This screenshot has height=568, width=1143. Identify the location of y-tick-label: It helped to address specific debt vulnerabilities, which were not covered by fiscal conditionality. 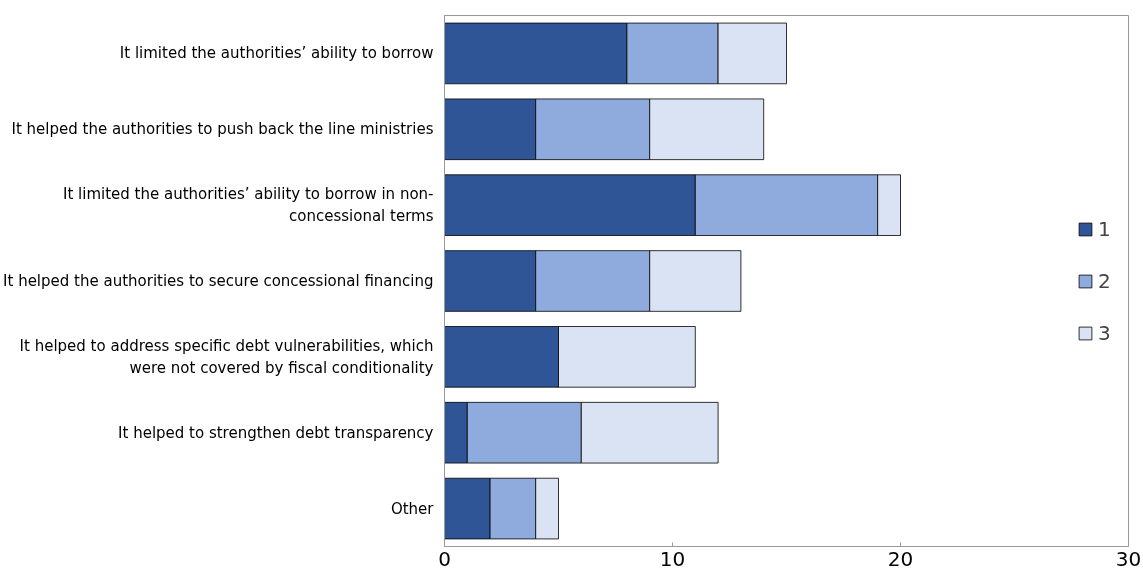
(226, 357).